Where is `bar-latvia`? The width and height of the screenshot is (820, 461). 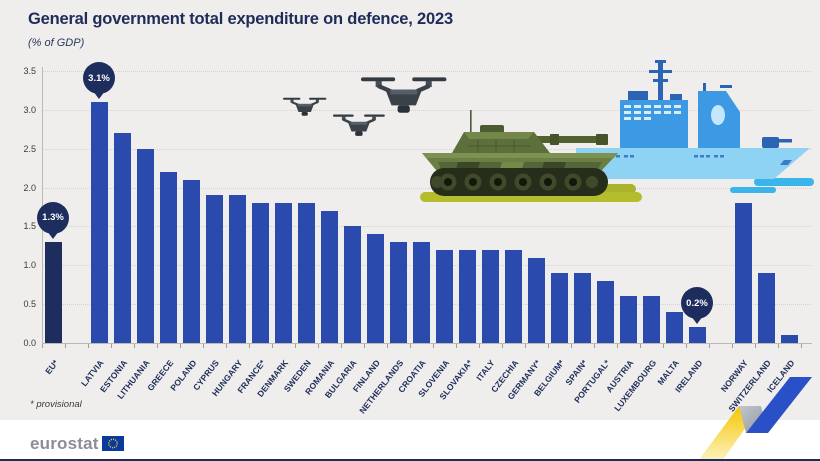 bar-latvia is located at coordinates (99, 222).